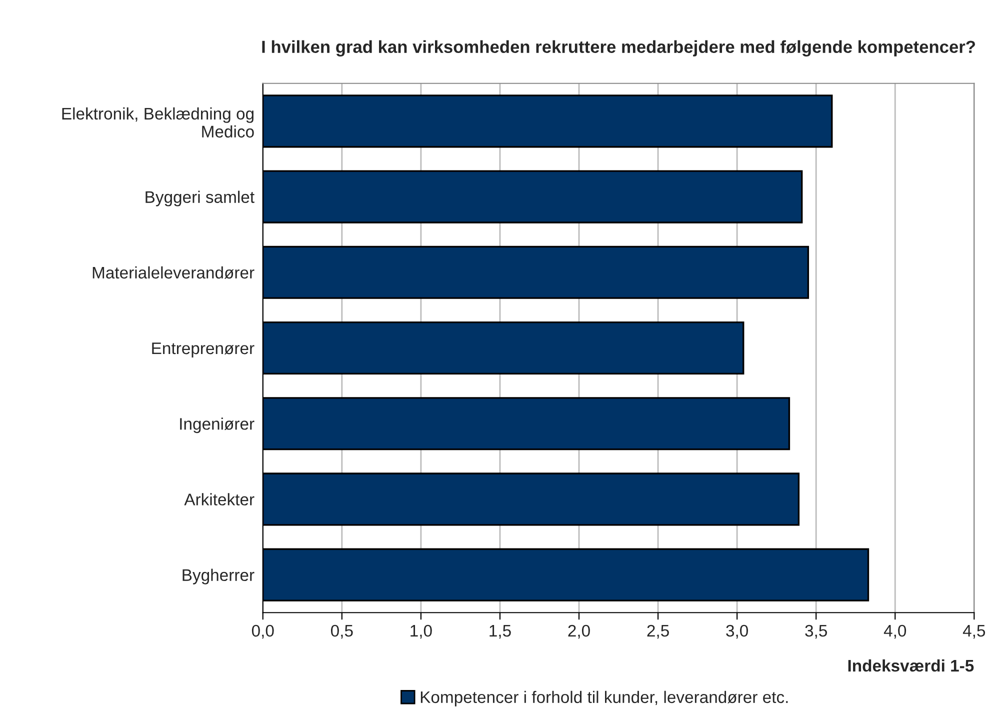  I want to click on x-tick-label: 4,5, so click(974, 632).